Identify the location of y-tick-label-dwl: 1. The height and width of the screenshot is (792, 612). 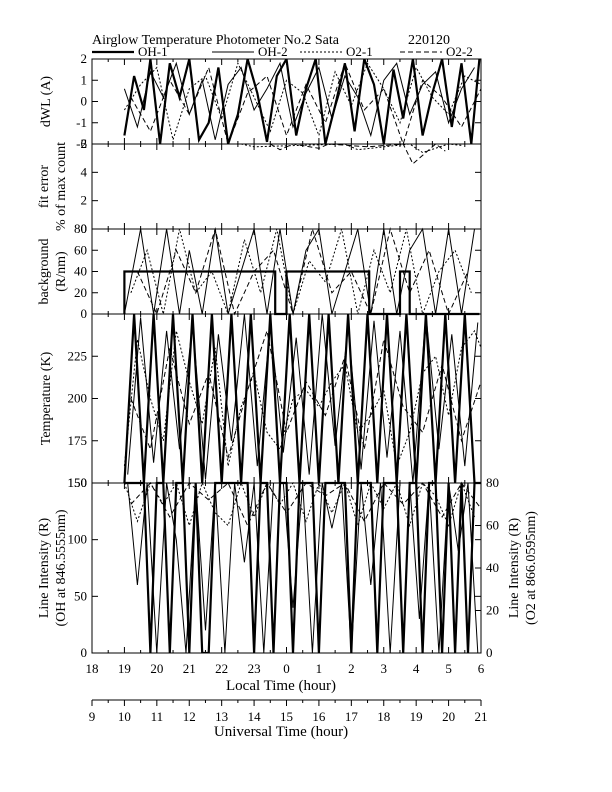
(84, 79).